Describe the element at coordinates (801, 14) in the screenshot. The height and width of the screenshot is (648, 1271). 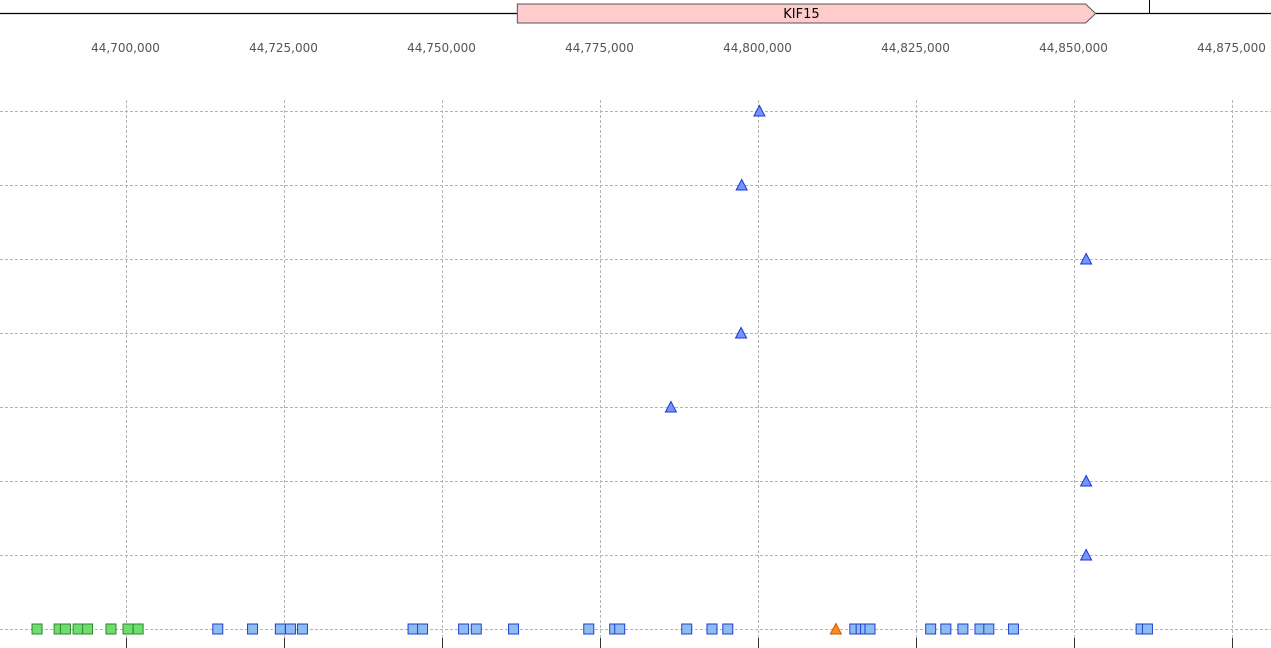
I see `gene-label: KIF15` at that location.